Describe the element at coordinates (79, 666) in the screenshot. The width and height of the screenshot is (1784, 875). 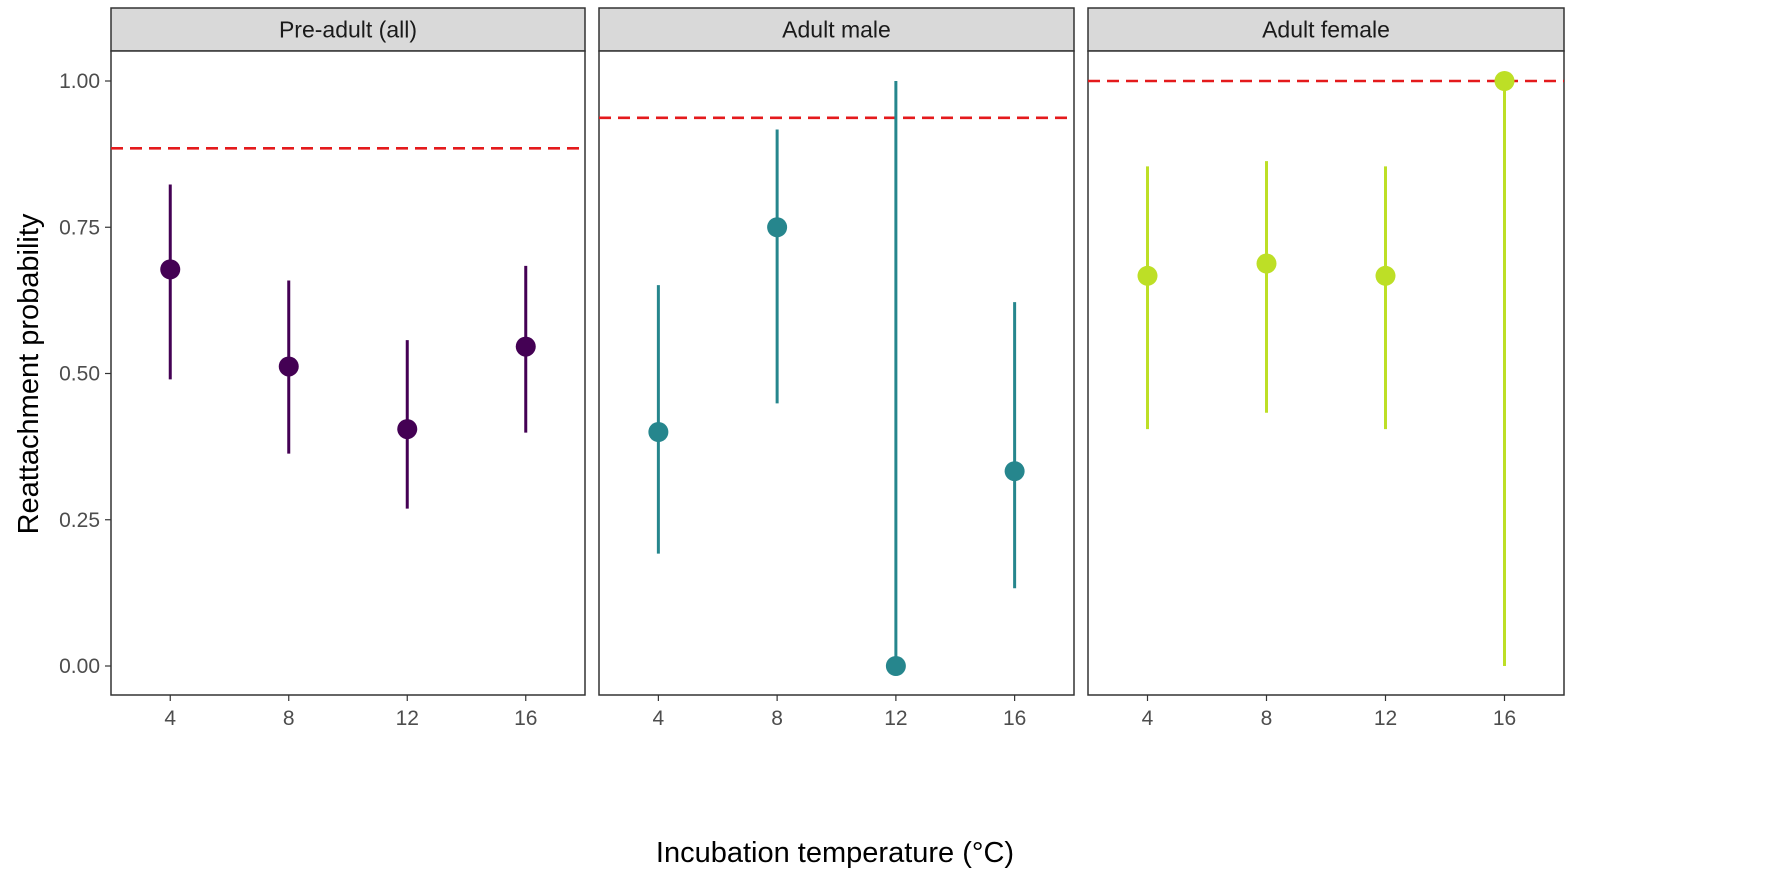
I see `y-tick-label: 0.00` at that location.